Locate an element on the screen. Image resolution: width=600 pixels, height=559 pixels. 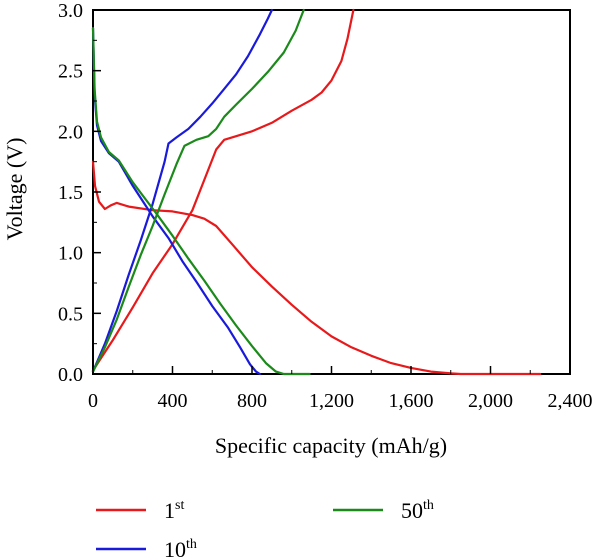
x-axis: 0 400 800 1,200 1,600 2,000 2,400 is located at coordinates (340, 389).